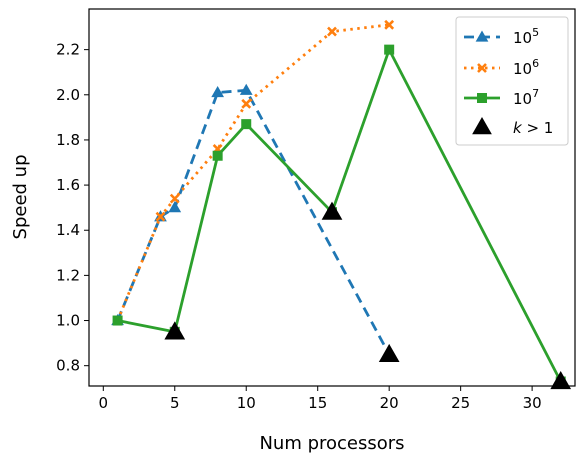 The image size is (576, 457). I want to click on y-tick-label: 1.8, so click(68, 140).